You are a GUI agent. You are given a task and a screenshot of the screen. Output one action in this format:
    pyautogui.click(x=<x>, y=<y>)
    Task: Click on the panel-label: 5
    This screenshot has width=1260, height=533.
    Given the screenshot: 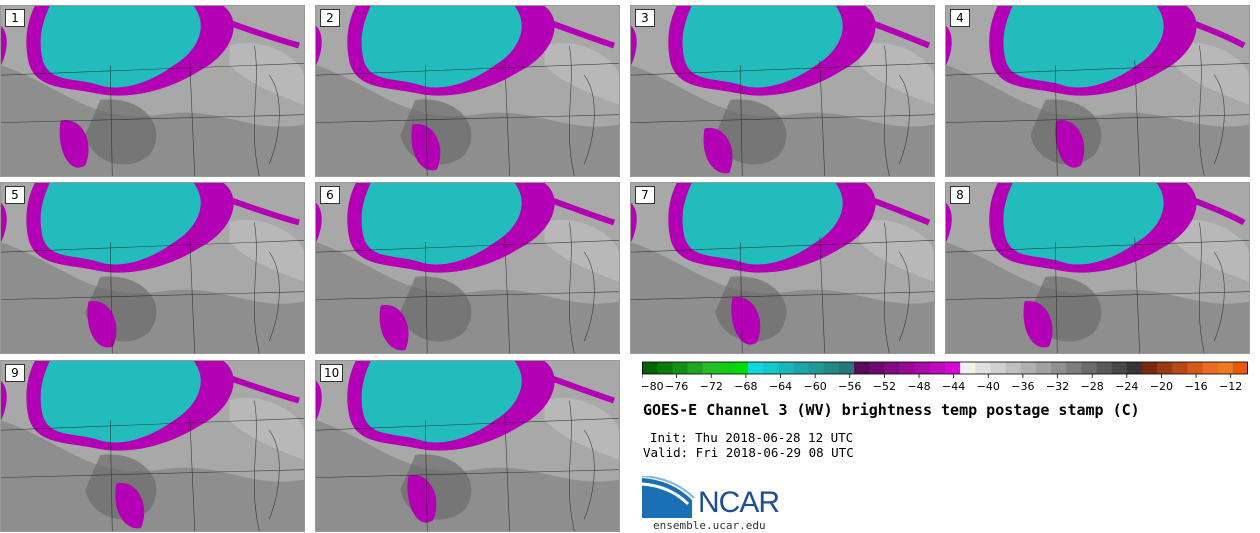 What is the action you would take?
    pyautogui.click(x=15, y=195)
    